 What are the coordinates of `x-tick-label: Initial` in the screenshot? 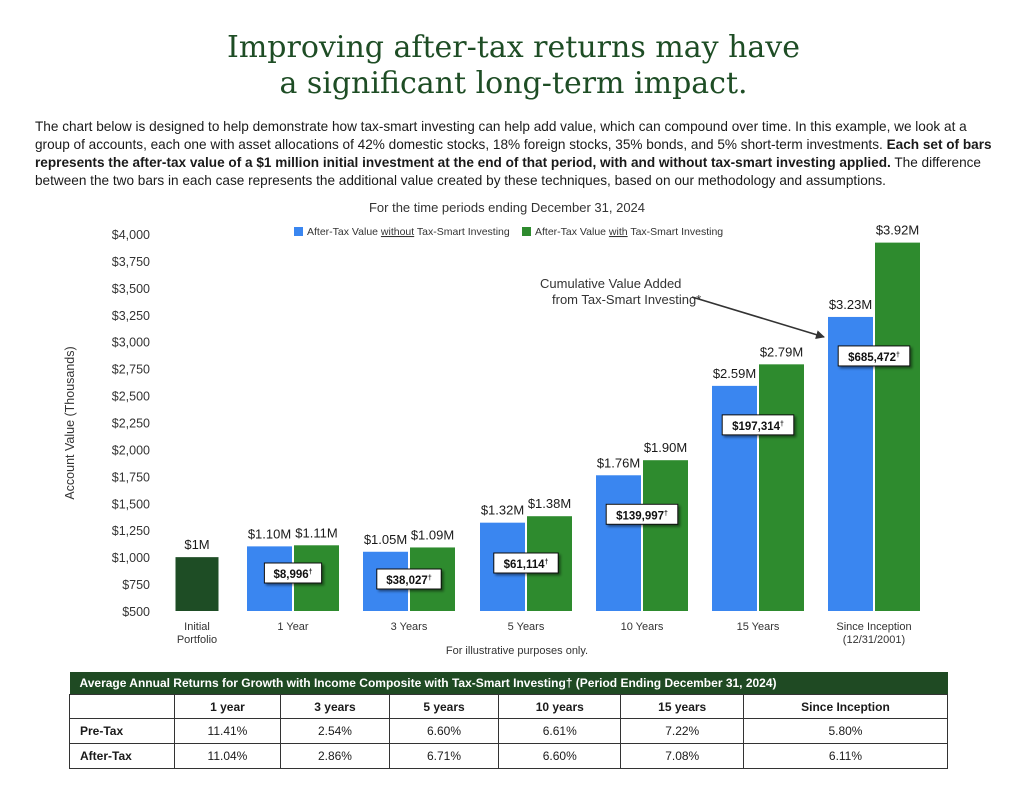 It's located at (197, 627).